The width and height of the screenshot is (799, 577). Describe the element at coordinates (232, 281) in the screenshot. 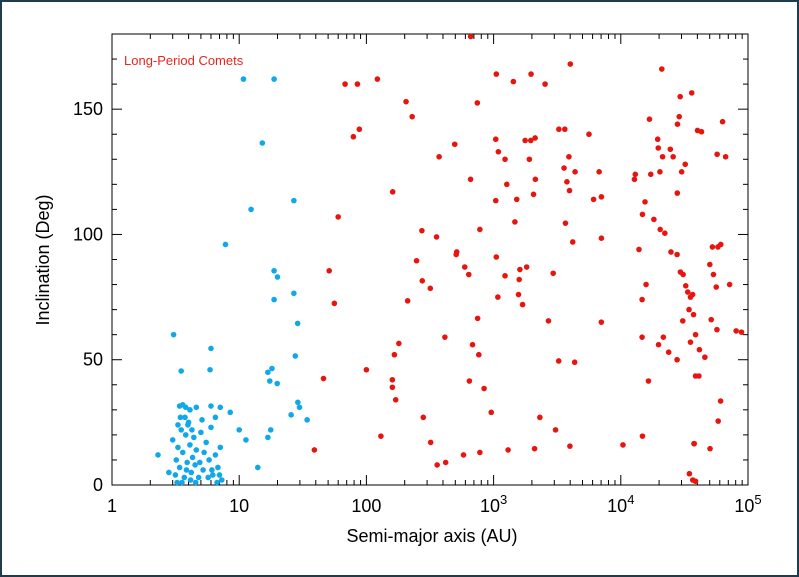

I see `series-0-points` at that location.